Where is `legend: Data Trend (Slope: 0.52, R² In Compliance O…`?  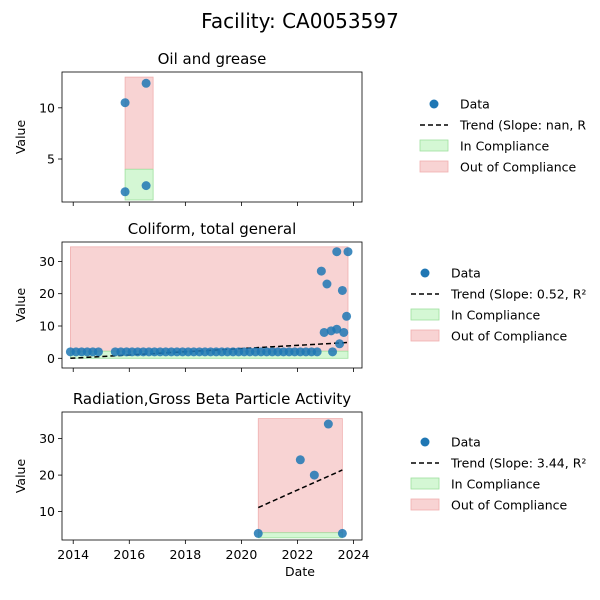
legend: Data Trend (Slope: 0.52, R² In Compliance O… is located at coordinates (498, 305).